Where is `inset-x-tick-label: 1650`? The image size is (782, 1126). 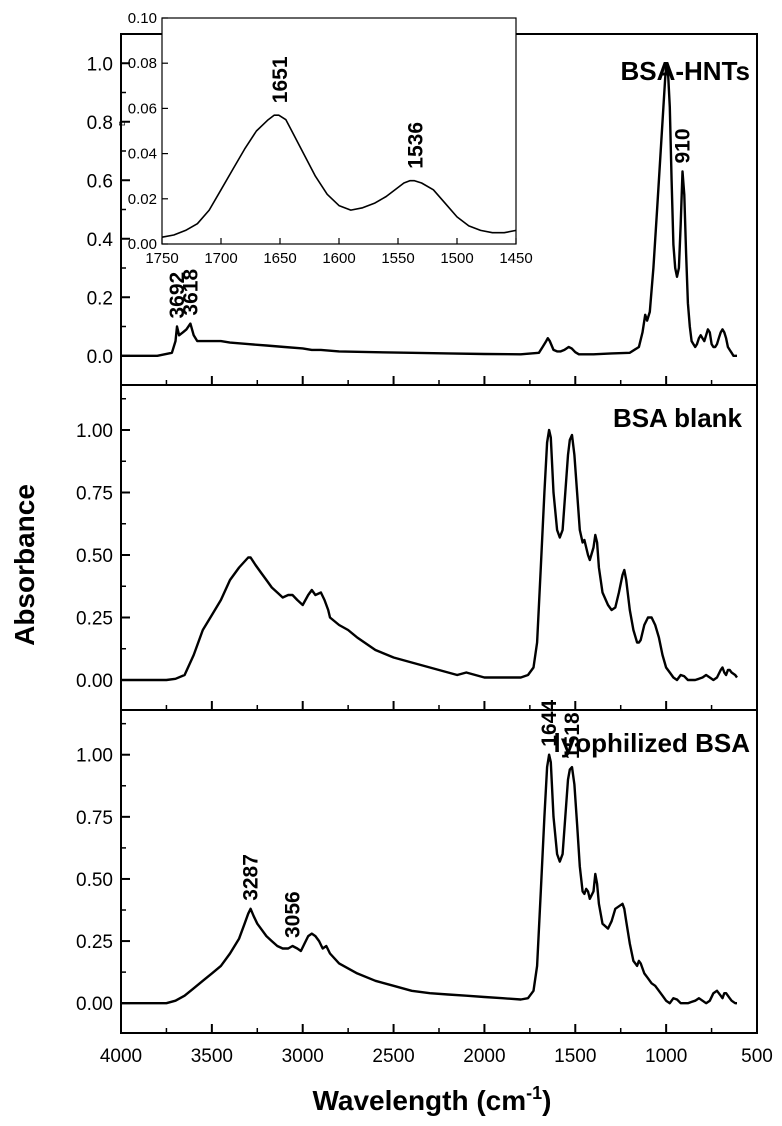
inset-x-tick-label: 1650 is located at coordinates (279, 258).